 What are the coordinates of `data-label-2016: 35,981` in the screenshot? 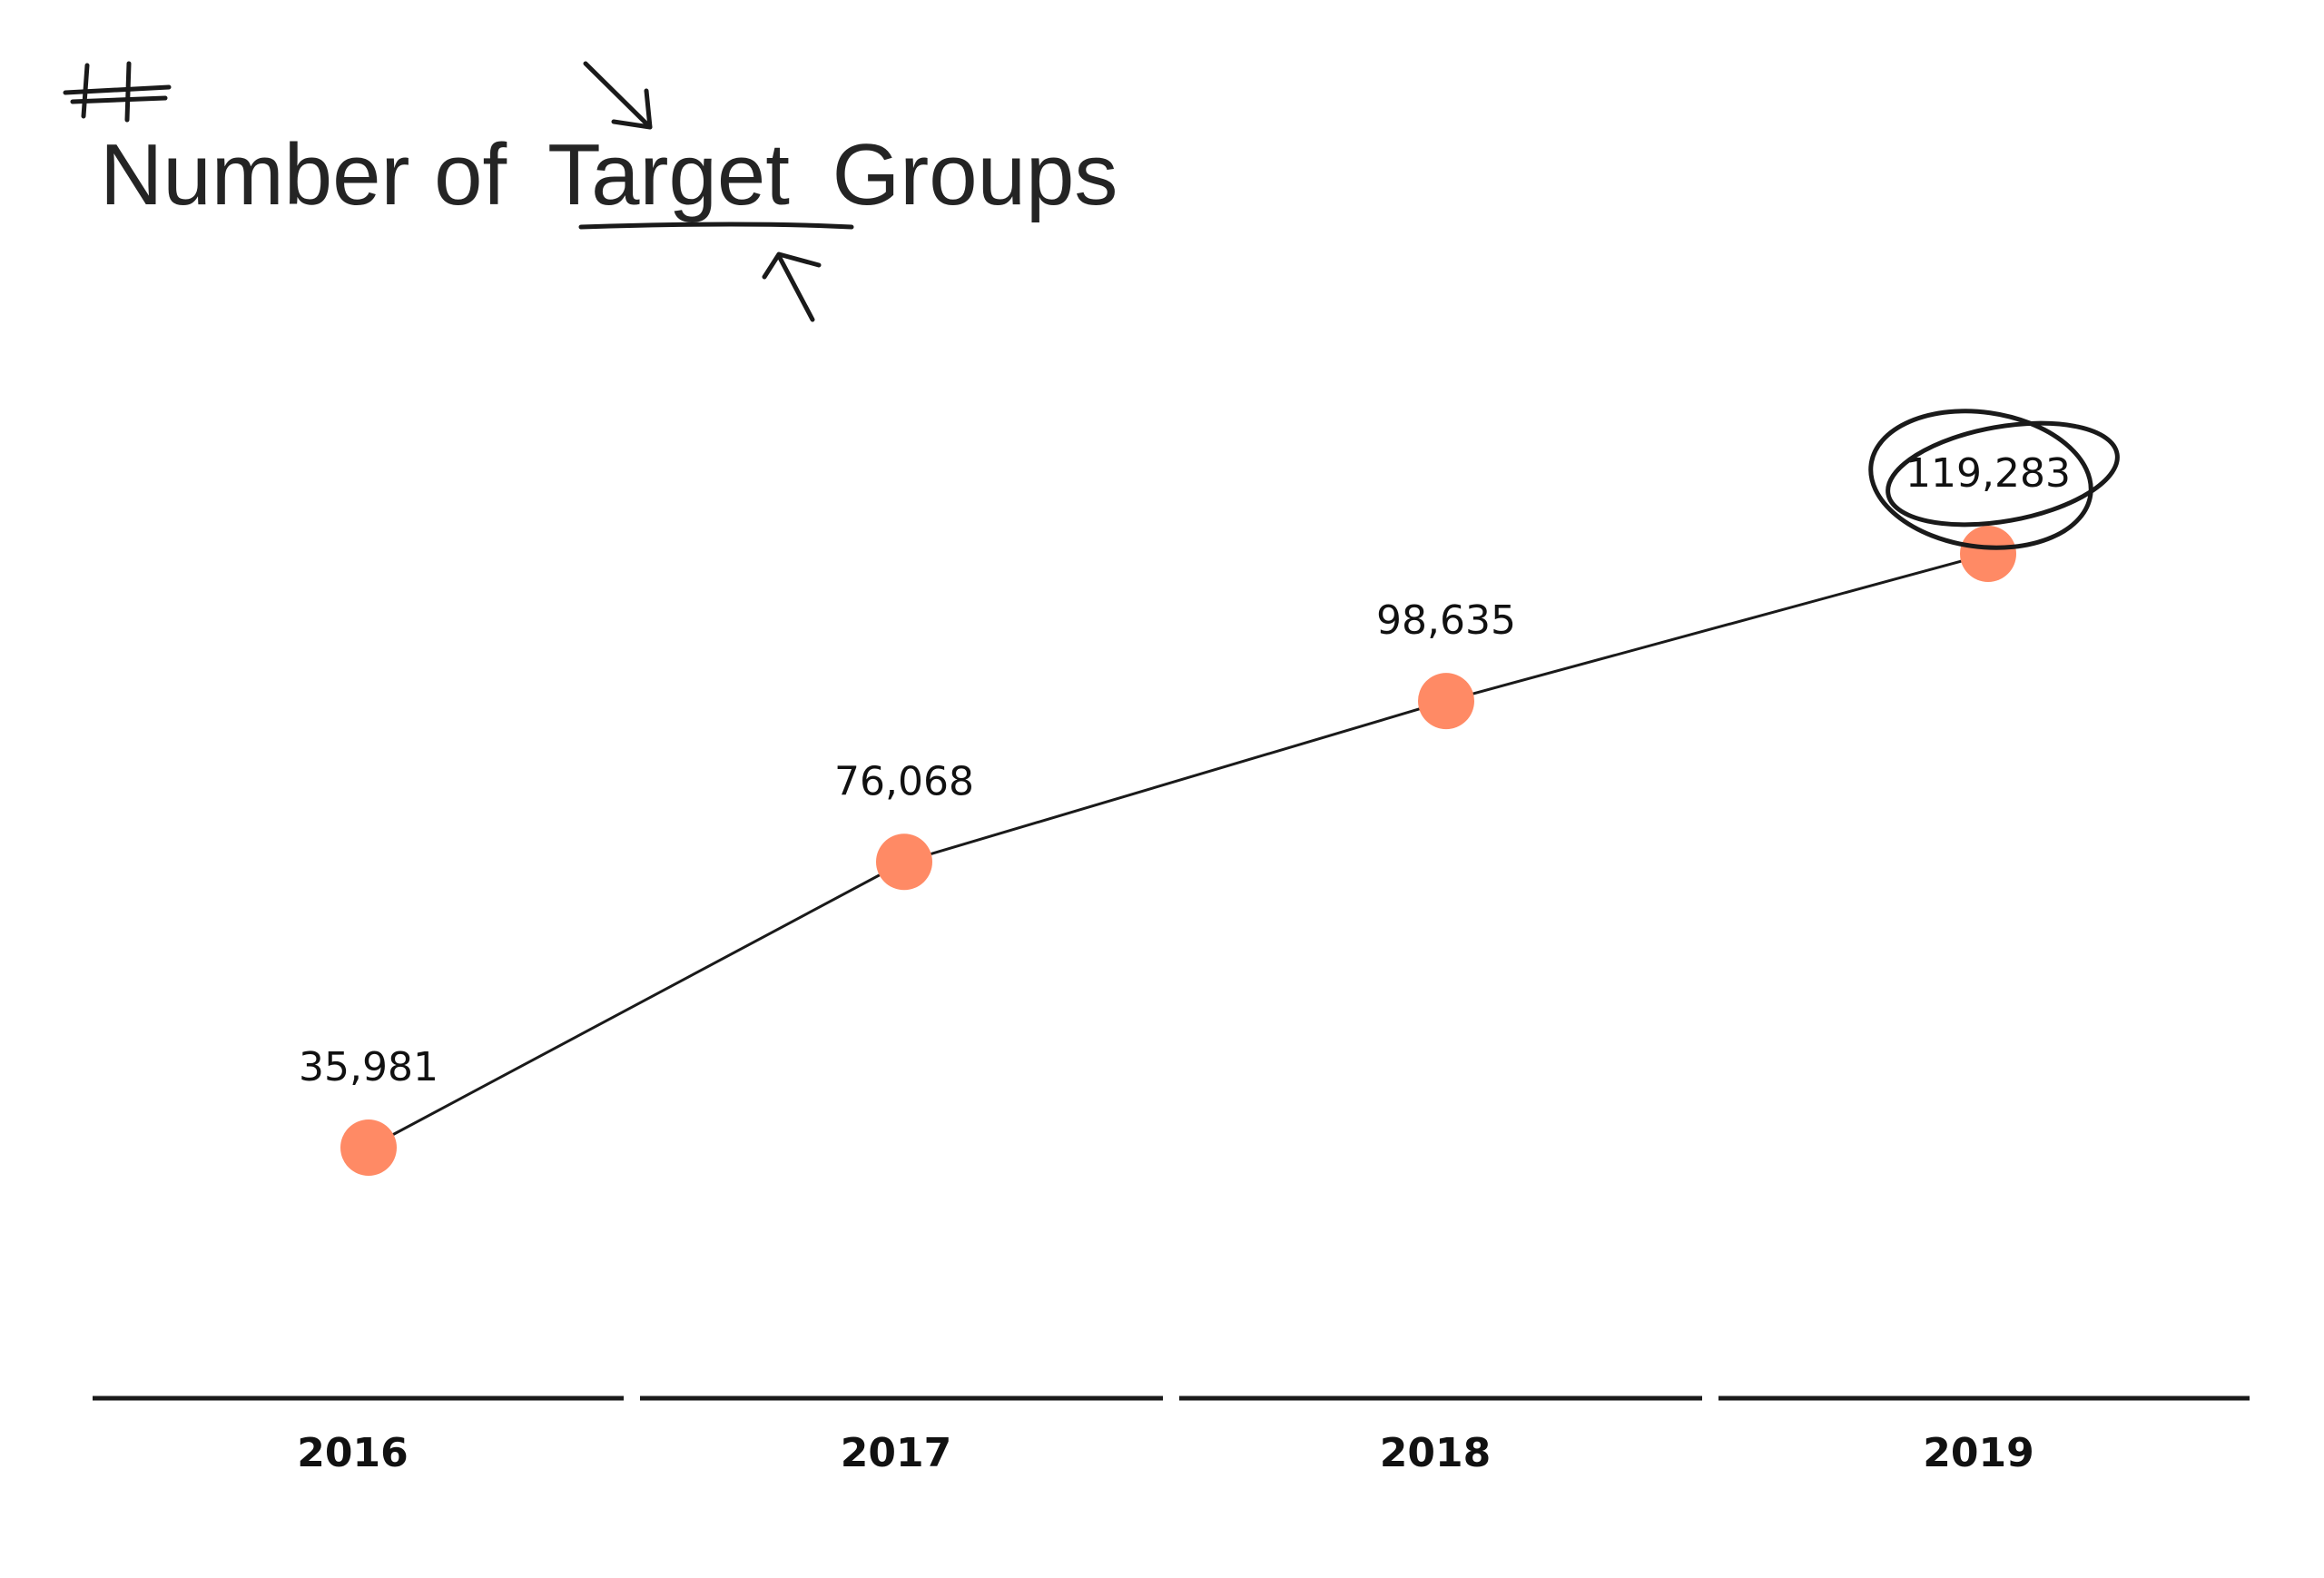 It's located at (368, 1067).